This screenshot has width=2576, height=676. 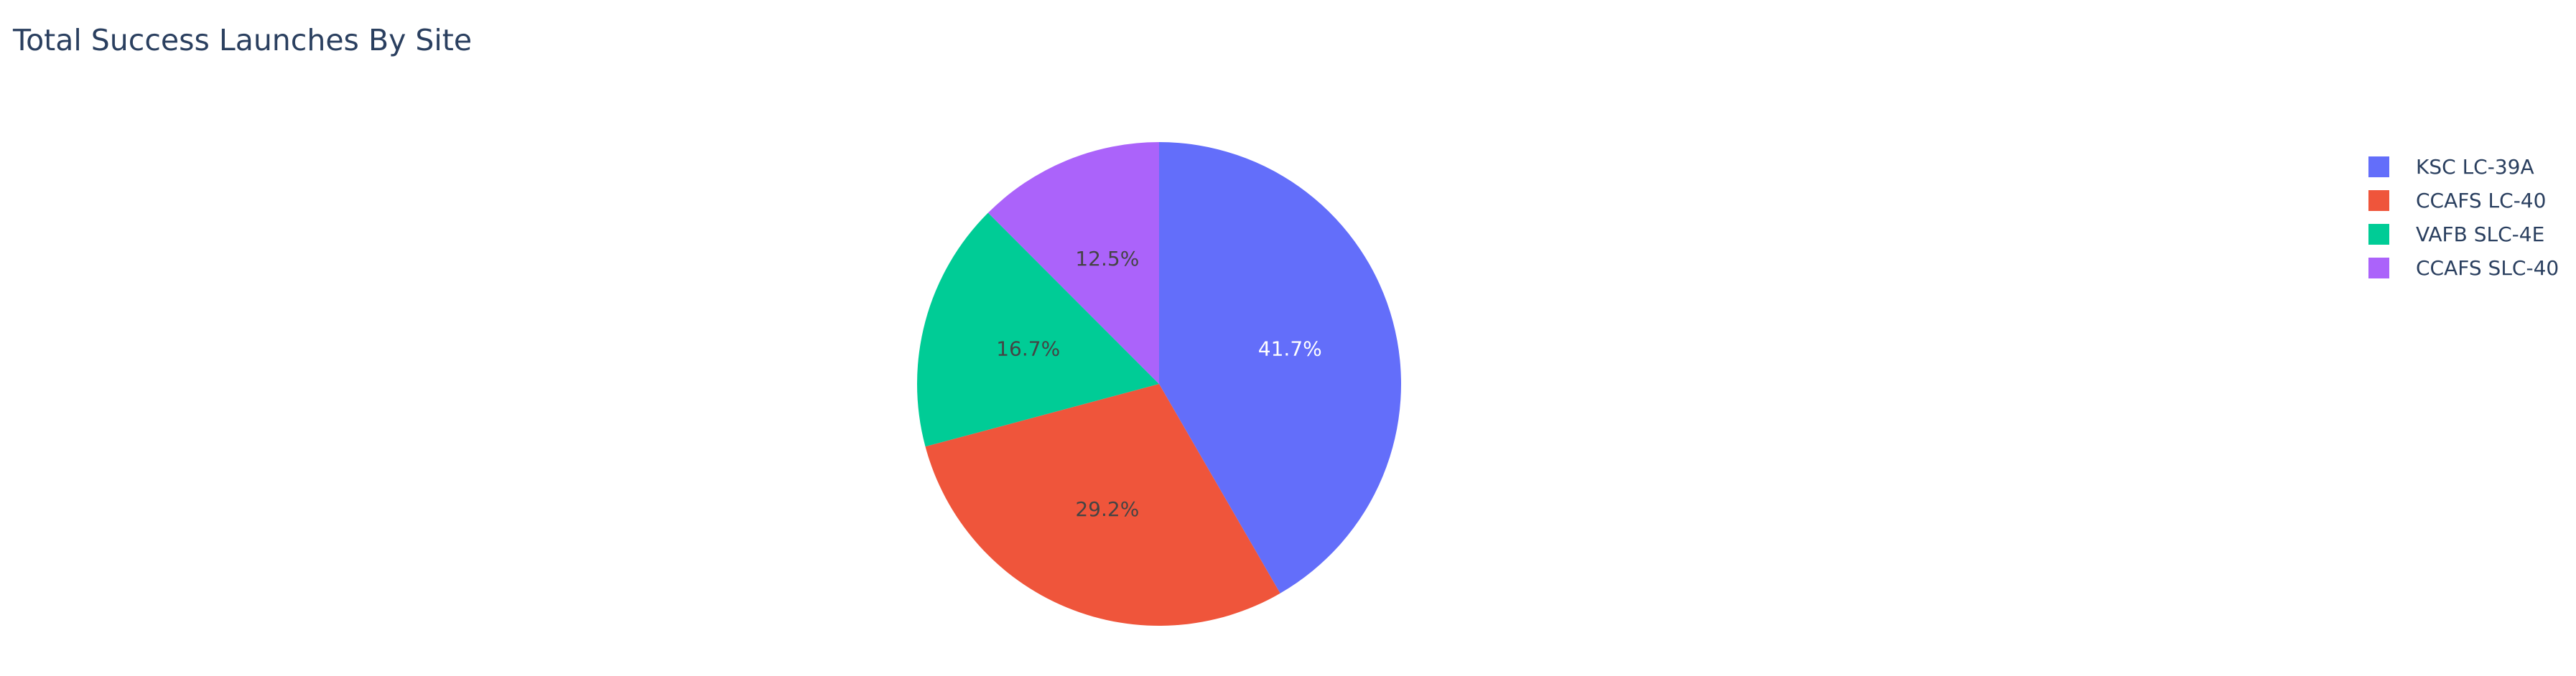 I want to click on pie: 41.7% 29.2% 16.7% 12.5%, so click(x=1159, y=384).